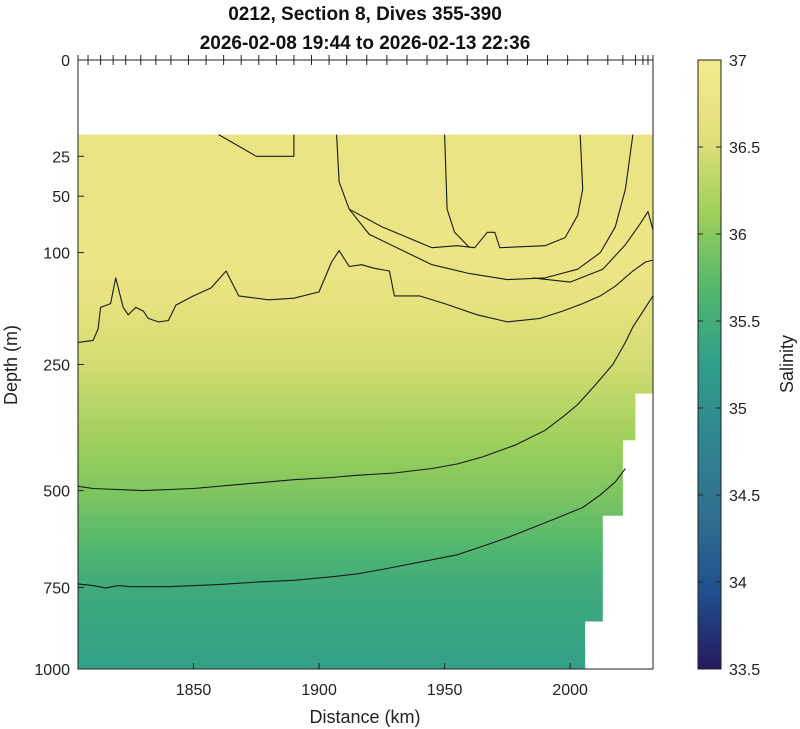 The height and width of the screenshot is (729, 800). What do you see at coordinates (744, 322) in the screenshot?
I see `colorbar-tick-label: 35.5` at bounding box center [744, 322].